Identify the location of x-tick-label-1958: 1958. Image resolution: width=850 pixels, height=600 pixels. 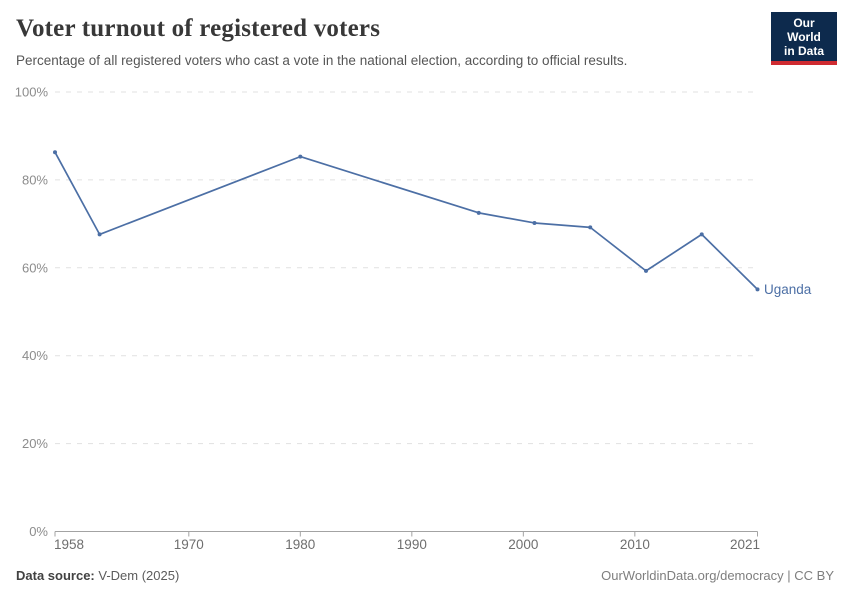
(69, 544).